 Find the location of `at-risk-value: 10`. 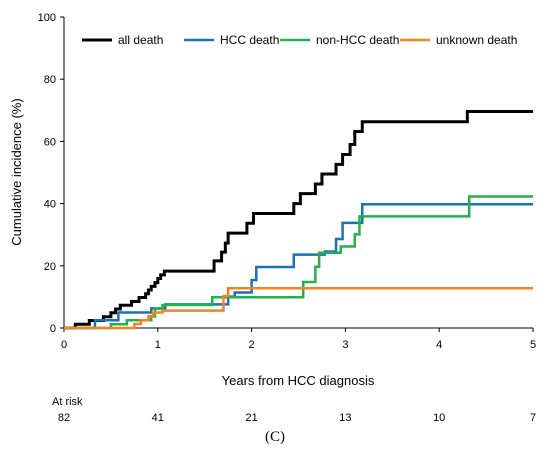

at-risk-value: 10 is located at coordinates (439, 418).